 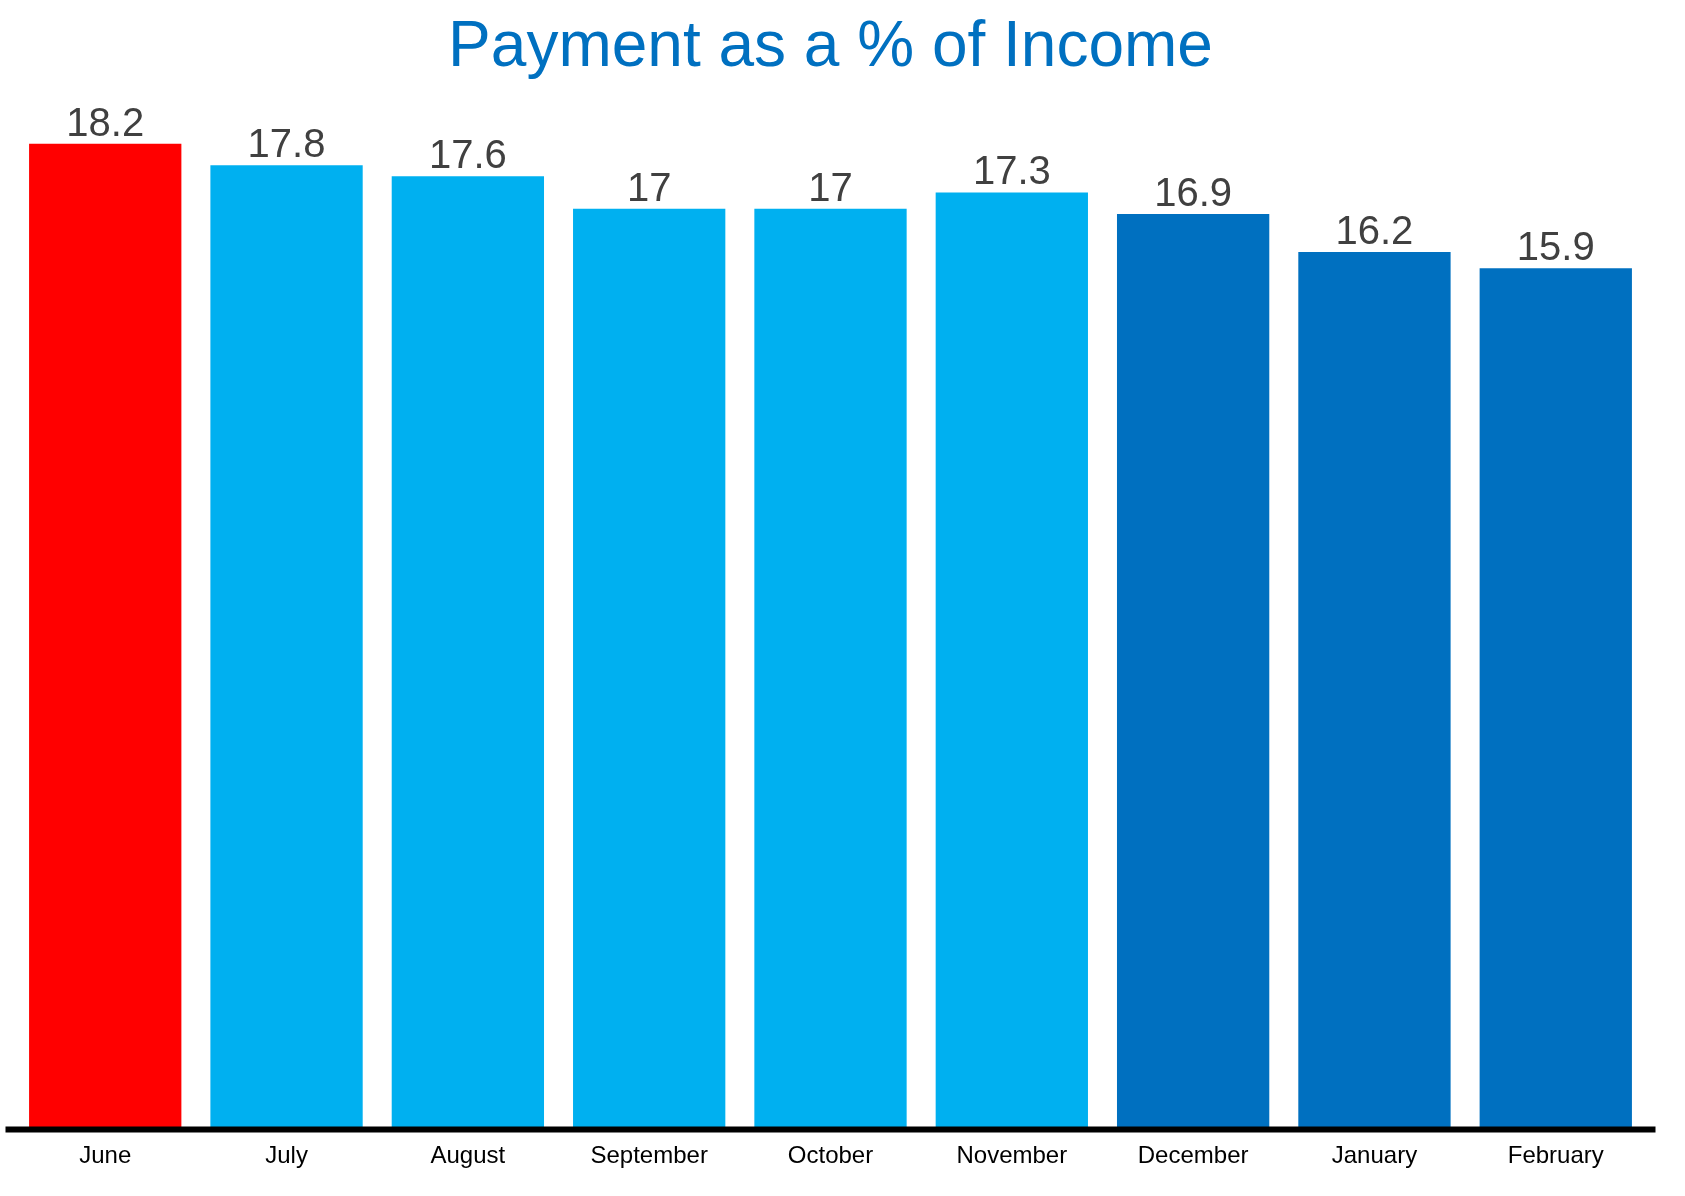 What do you see at coordinates (468, 1154) in the screenshot?
I see `x-tick-label: August` at bounding box center [468, 1154].